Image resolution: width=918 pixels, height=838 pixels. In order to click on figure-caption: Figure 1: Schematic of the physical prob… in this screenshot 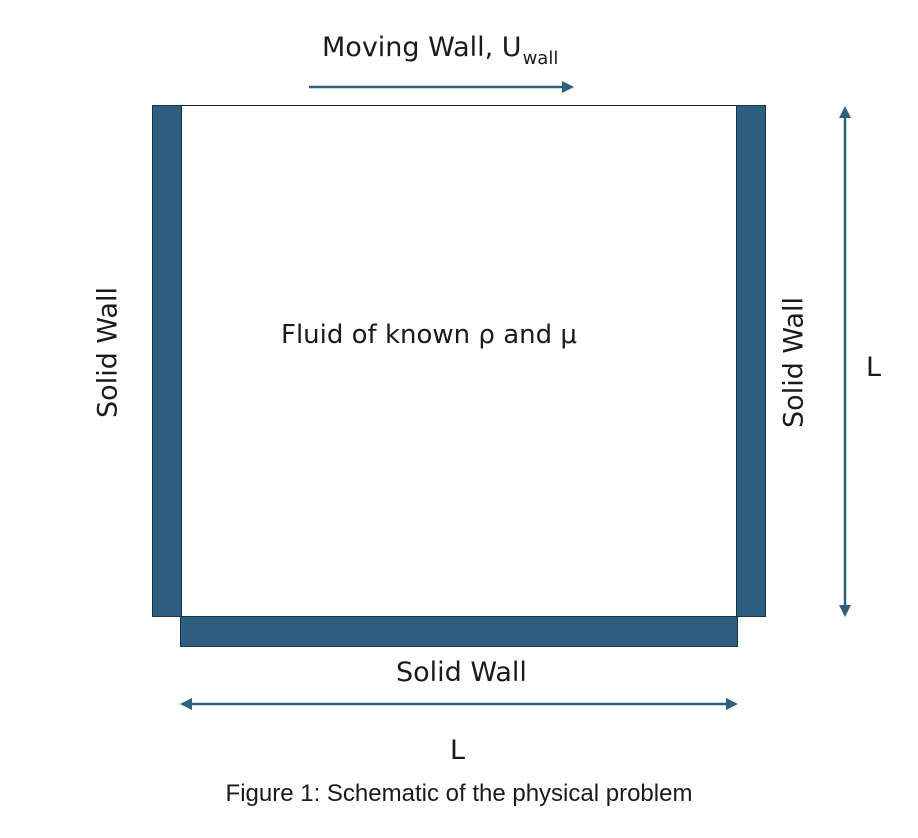, I will do `click(459, 793)`.